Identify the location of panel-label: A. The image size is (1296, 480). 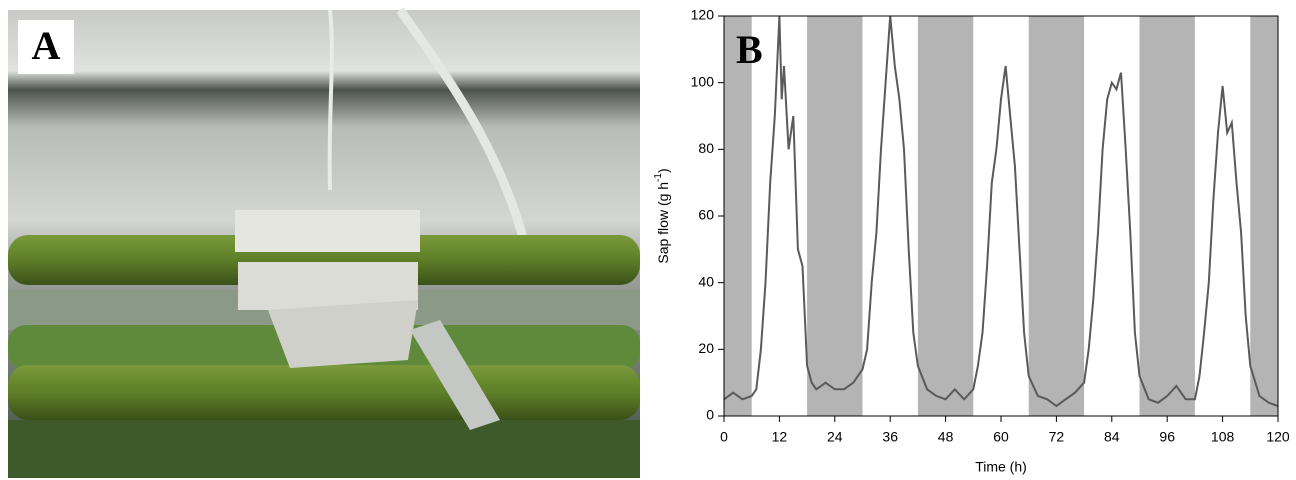
(46, 45).